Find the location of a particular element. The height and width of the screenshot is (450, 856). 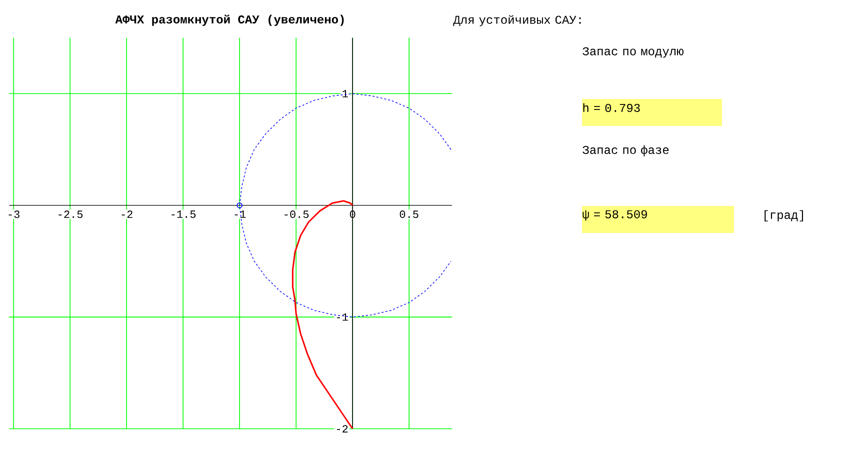

x-tick-label: -1 is located at coordinates (240, 214).